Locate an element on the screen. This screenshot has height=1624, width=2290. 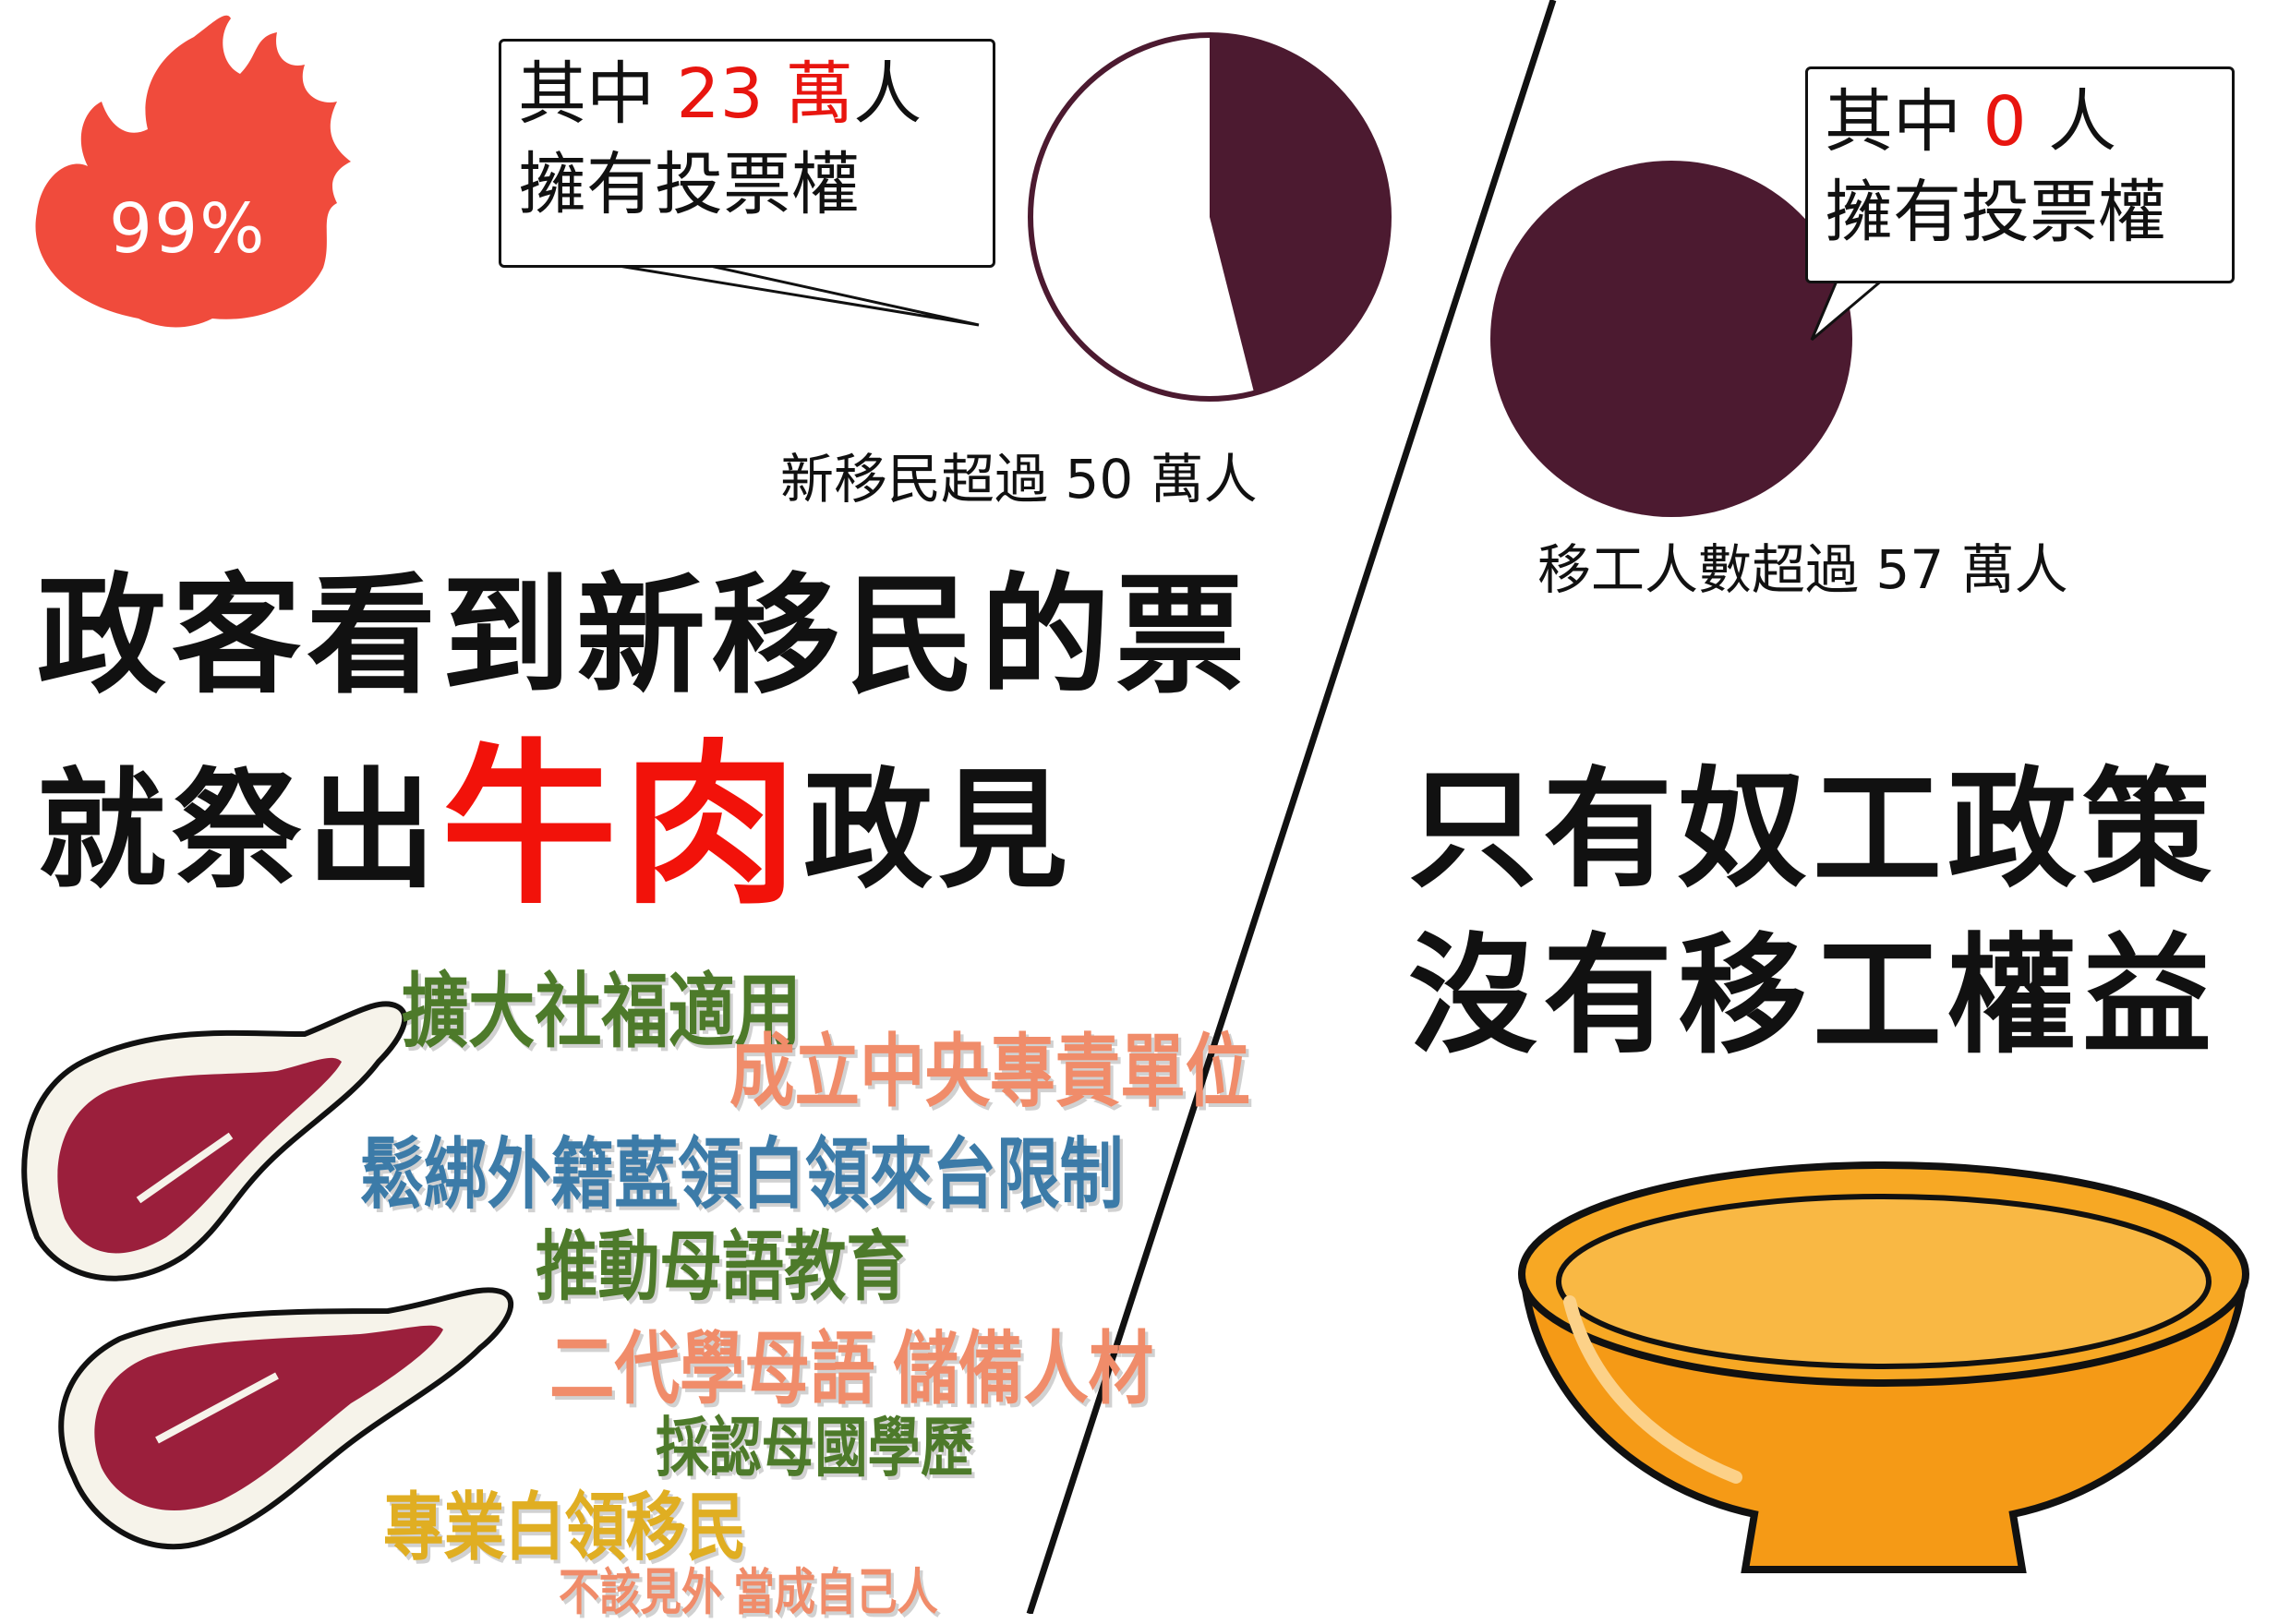
policy-item: 成立中央專責單位 is located at coordinates (990, 1072).